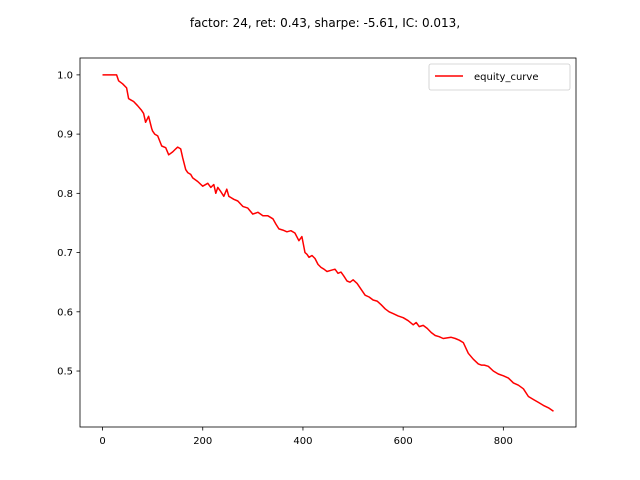  I want to click on y-tick-label: 1.0, so click(65, 75).